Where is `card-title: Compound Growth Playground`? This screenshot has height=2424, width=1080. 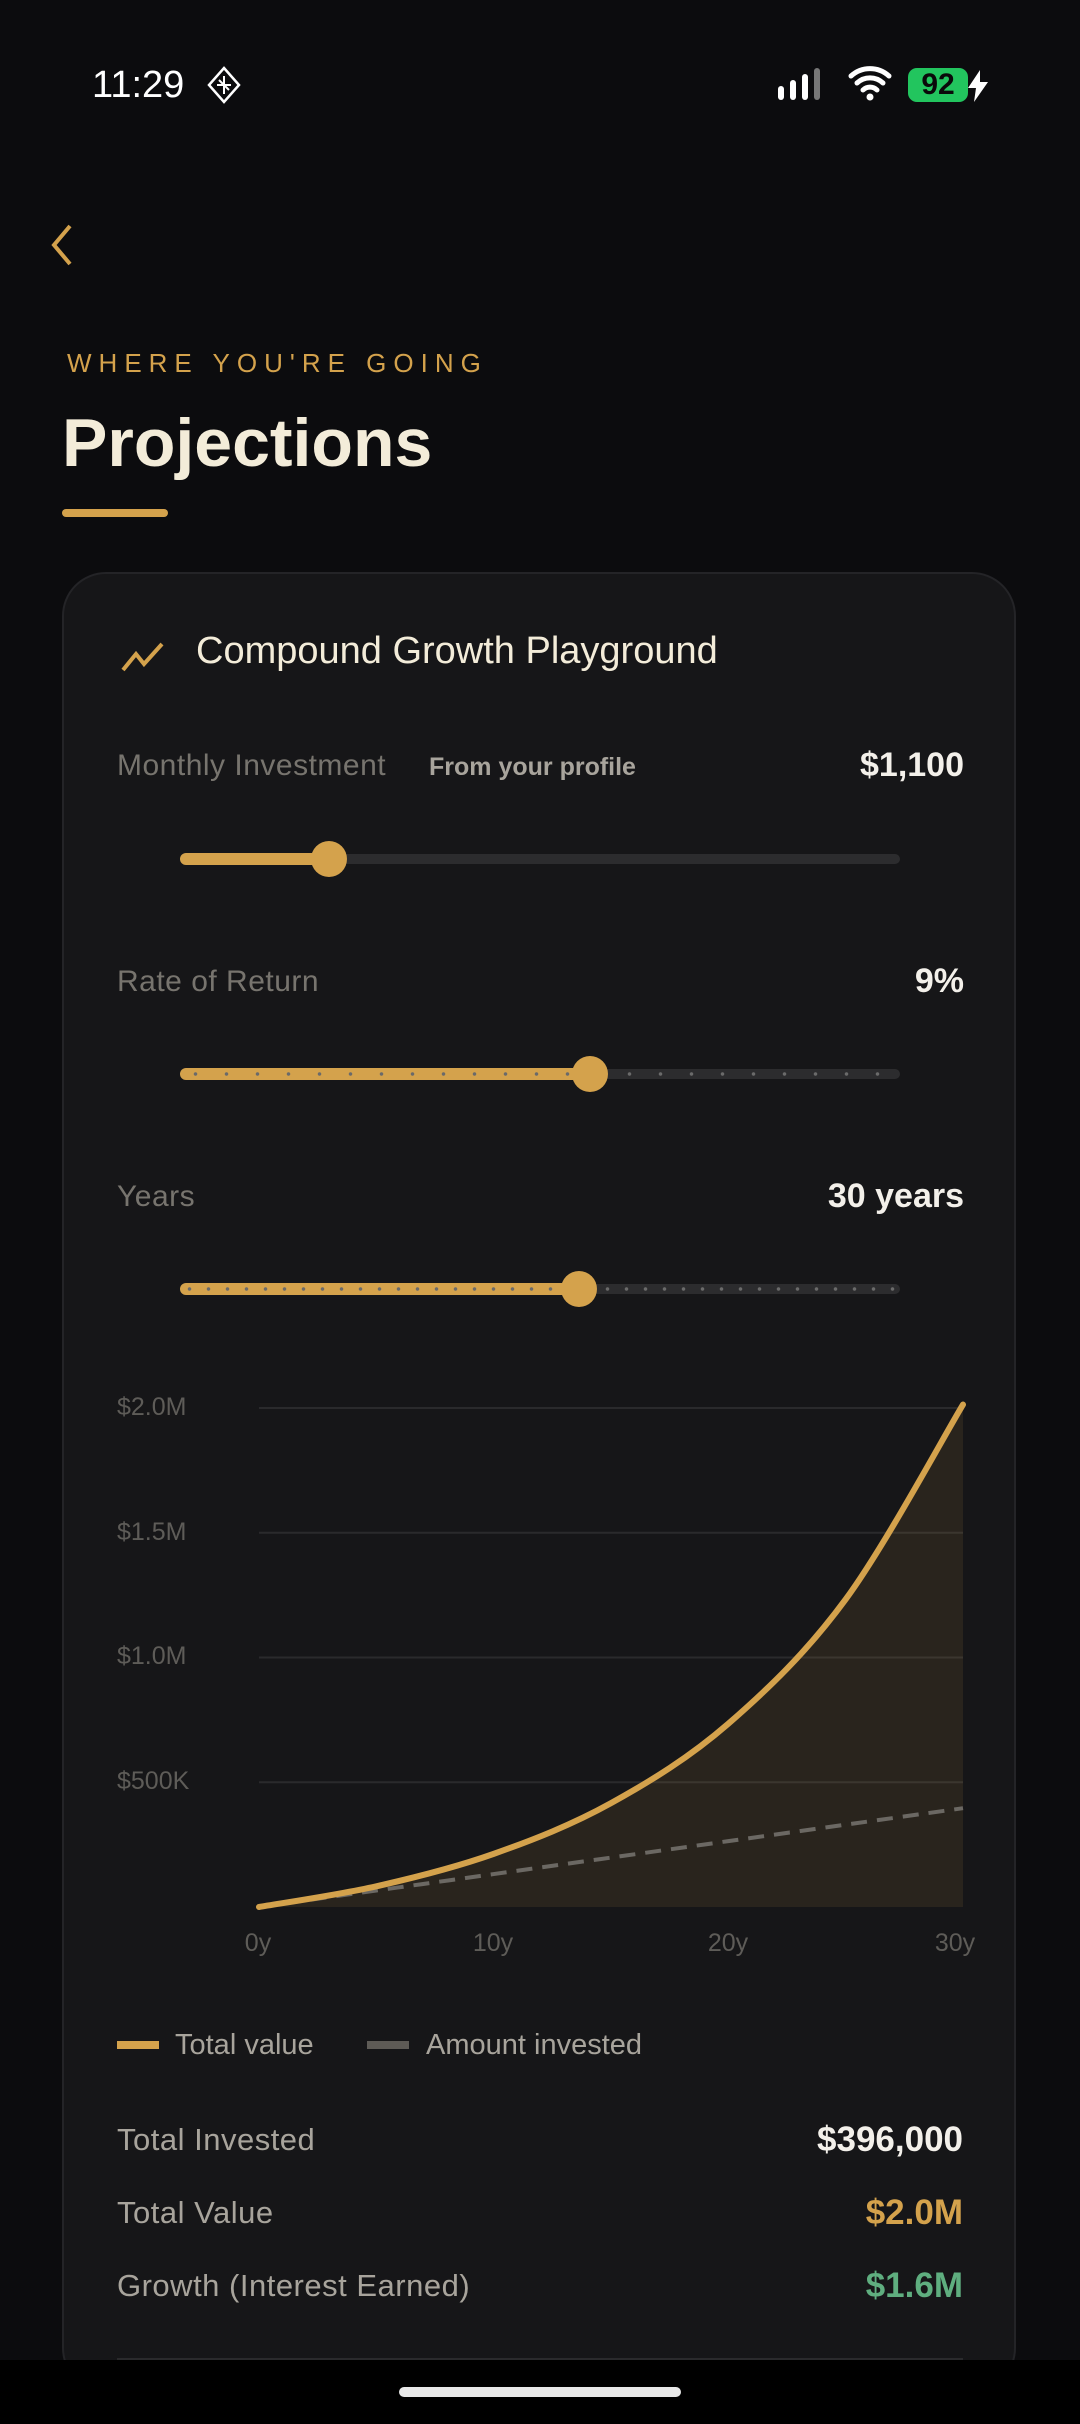 card-title: Compound Growth Playground is located at coordinates (457, 651).